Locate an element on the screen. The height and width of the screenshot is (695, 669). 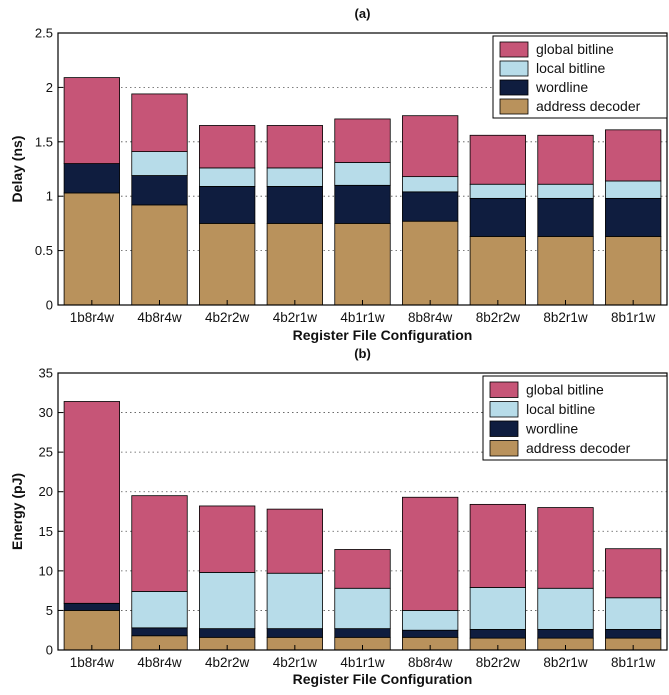
delay-category-label: 8b2r2w is located at coordinates (498, 317).